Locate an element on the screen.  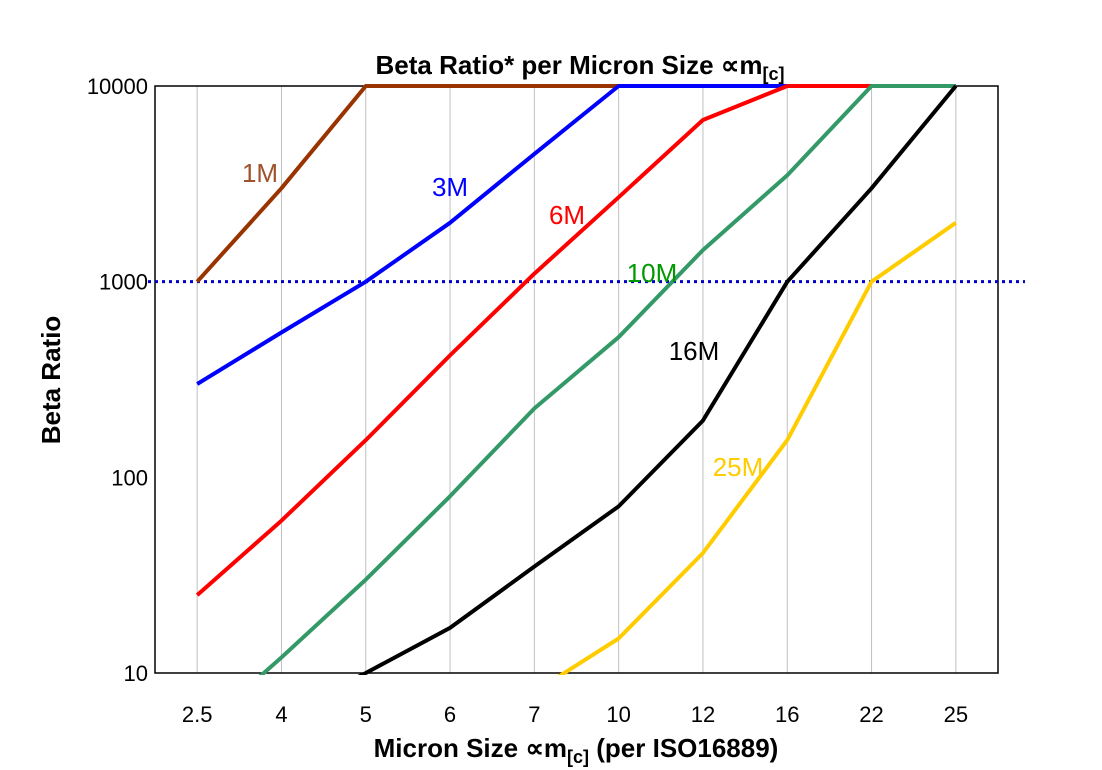
x-tick-label: 10 is located at coordinates (618, 714).